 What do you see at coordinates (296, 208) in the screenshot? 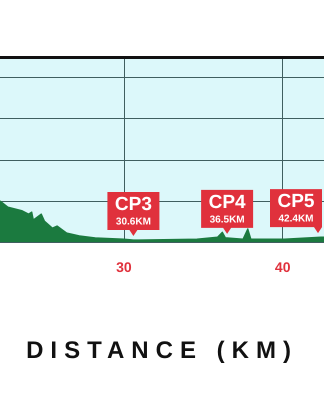
I see `annotation: CP5 42.4KM` at bounding box center [296, 208].